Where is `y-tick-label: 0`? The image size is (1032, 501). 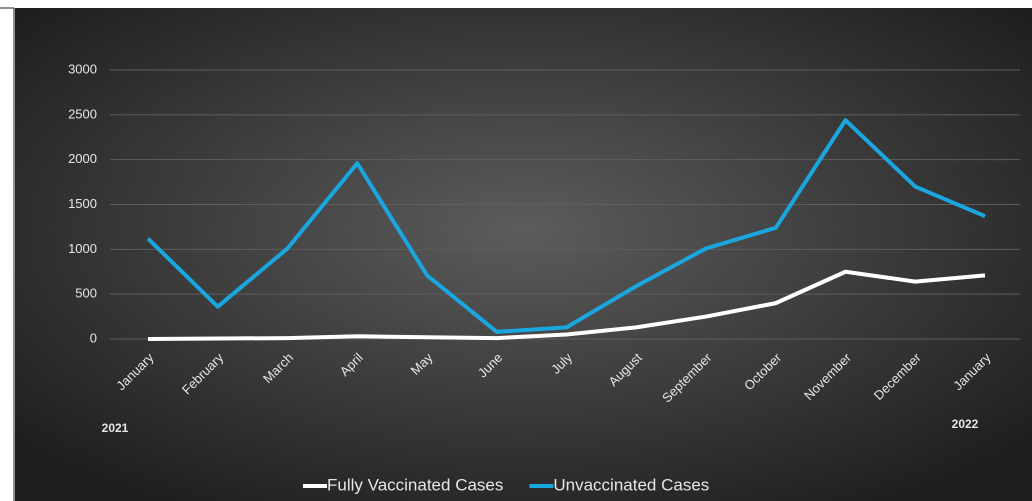
y-tick-label: 0 is located at coordinates (93, 337).